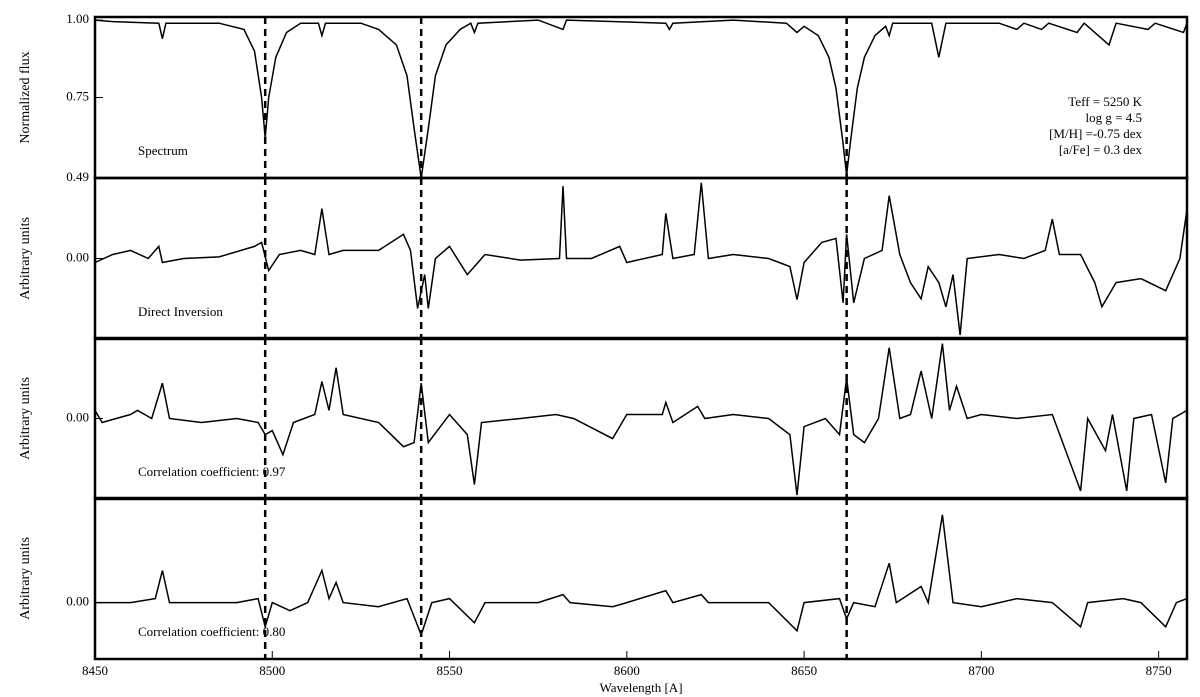 Image resolution: width=1200 pixels, height=697 pixels. Describe the element at coordinates (77, 95) in the screenshot. I see `y-tick-label: 0.75` at that location.